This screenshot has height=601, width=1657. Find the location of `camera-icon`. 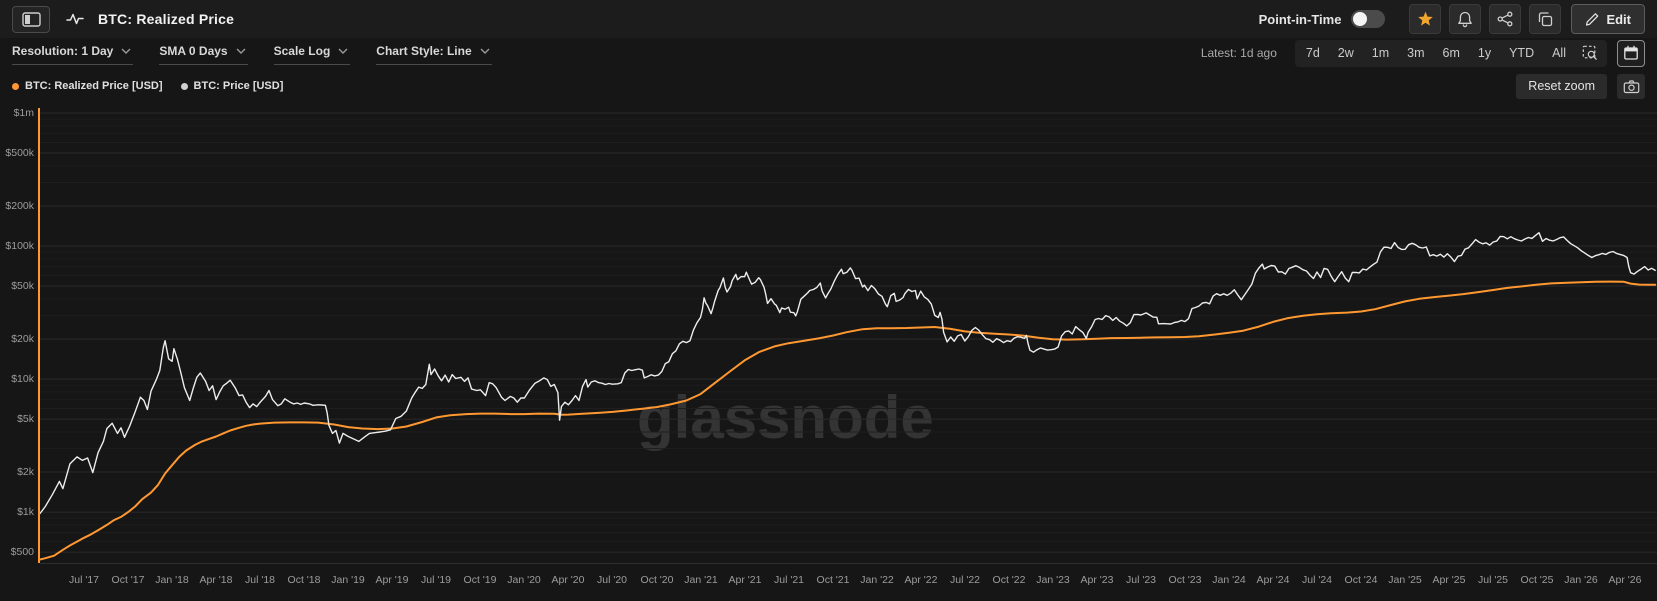

camera-icon is located at coordinates (1631, 86).